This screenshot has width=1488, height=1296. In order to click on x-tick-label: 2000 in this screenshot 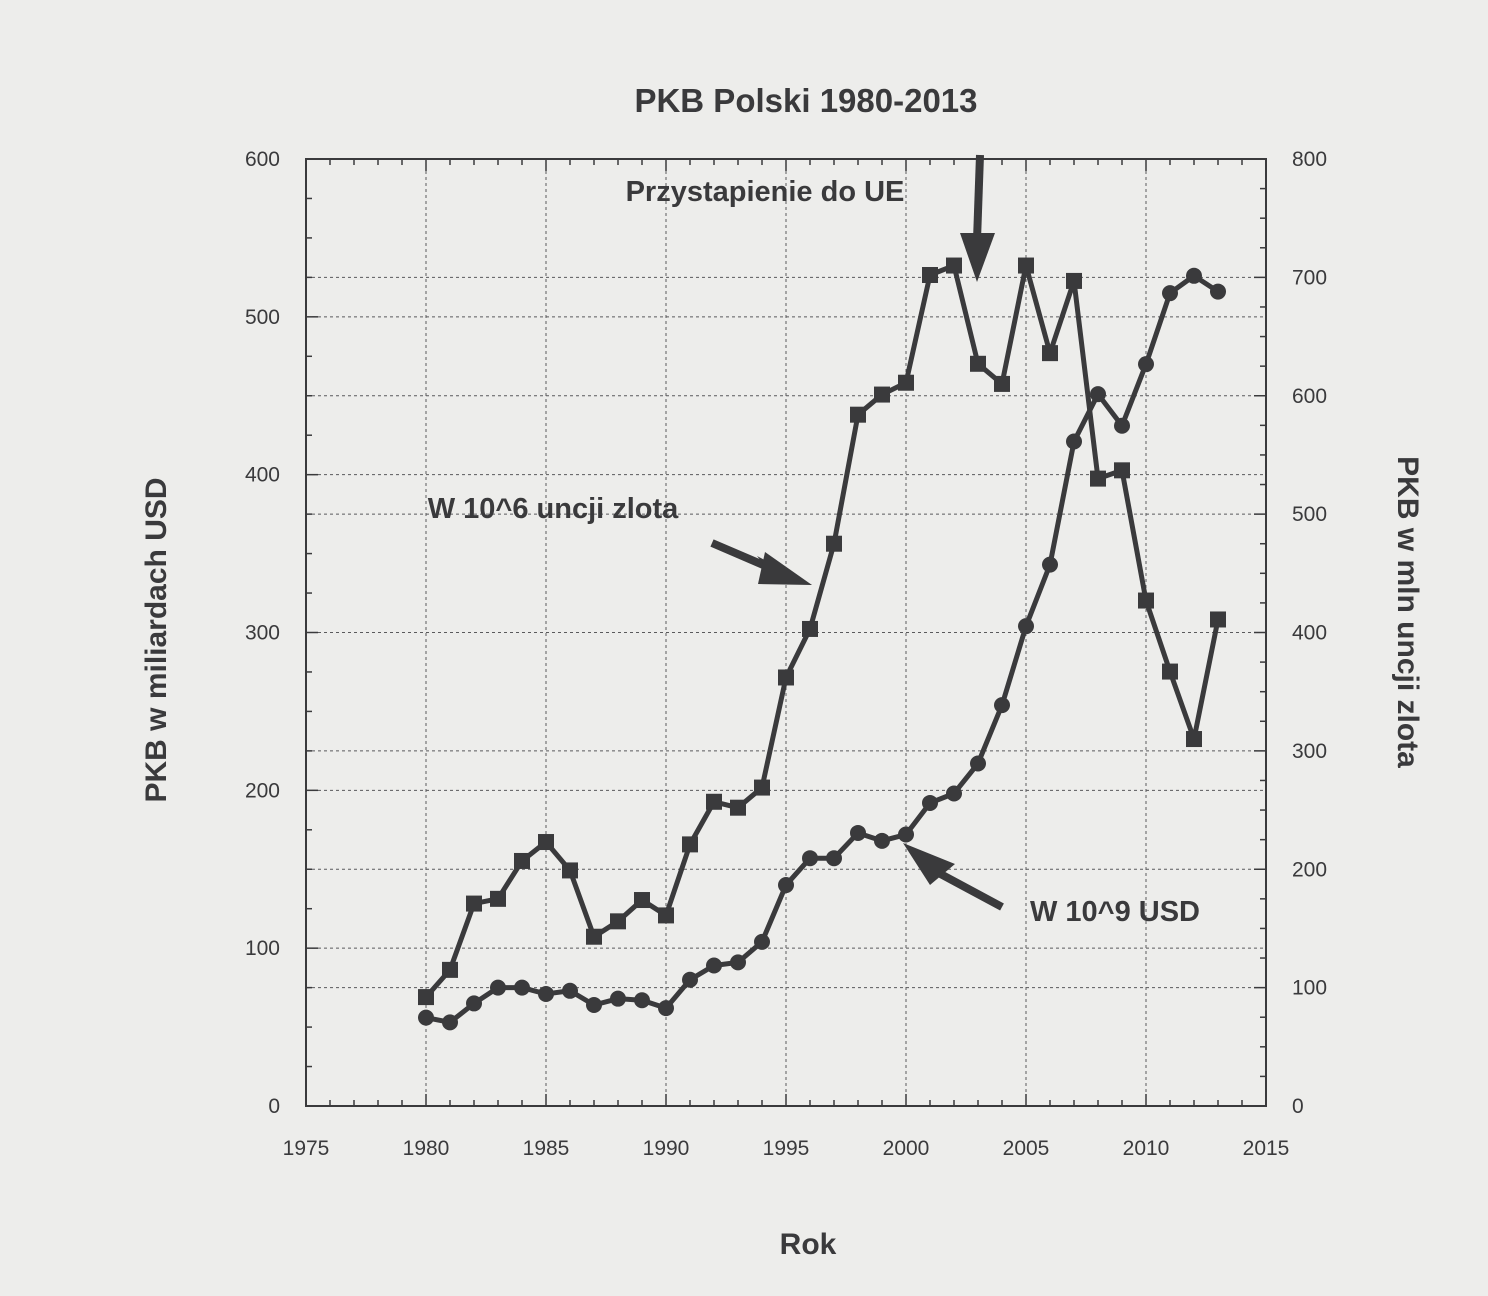, I will do `click(906, 1148)`.